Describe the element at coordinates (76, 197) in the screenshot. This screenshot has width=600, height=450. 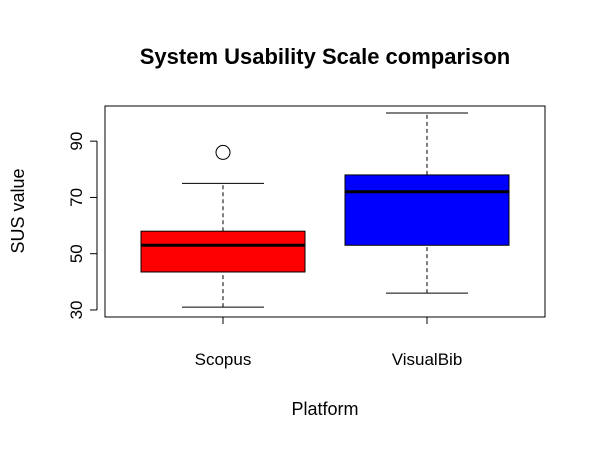
I see `y-tick-label: 70` at that location.